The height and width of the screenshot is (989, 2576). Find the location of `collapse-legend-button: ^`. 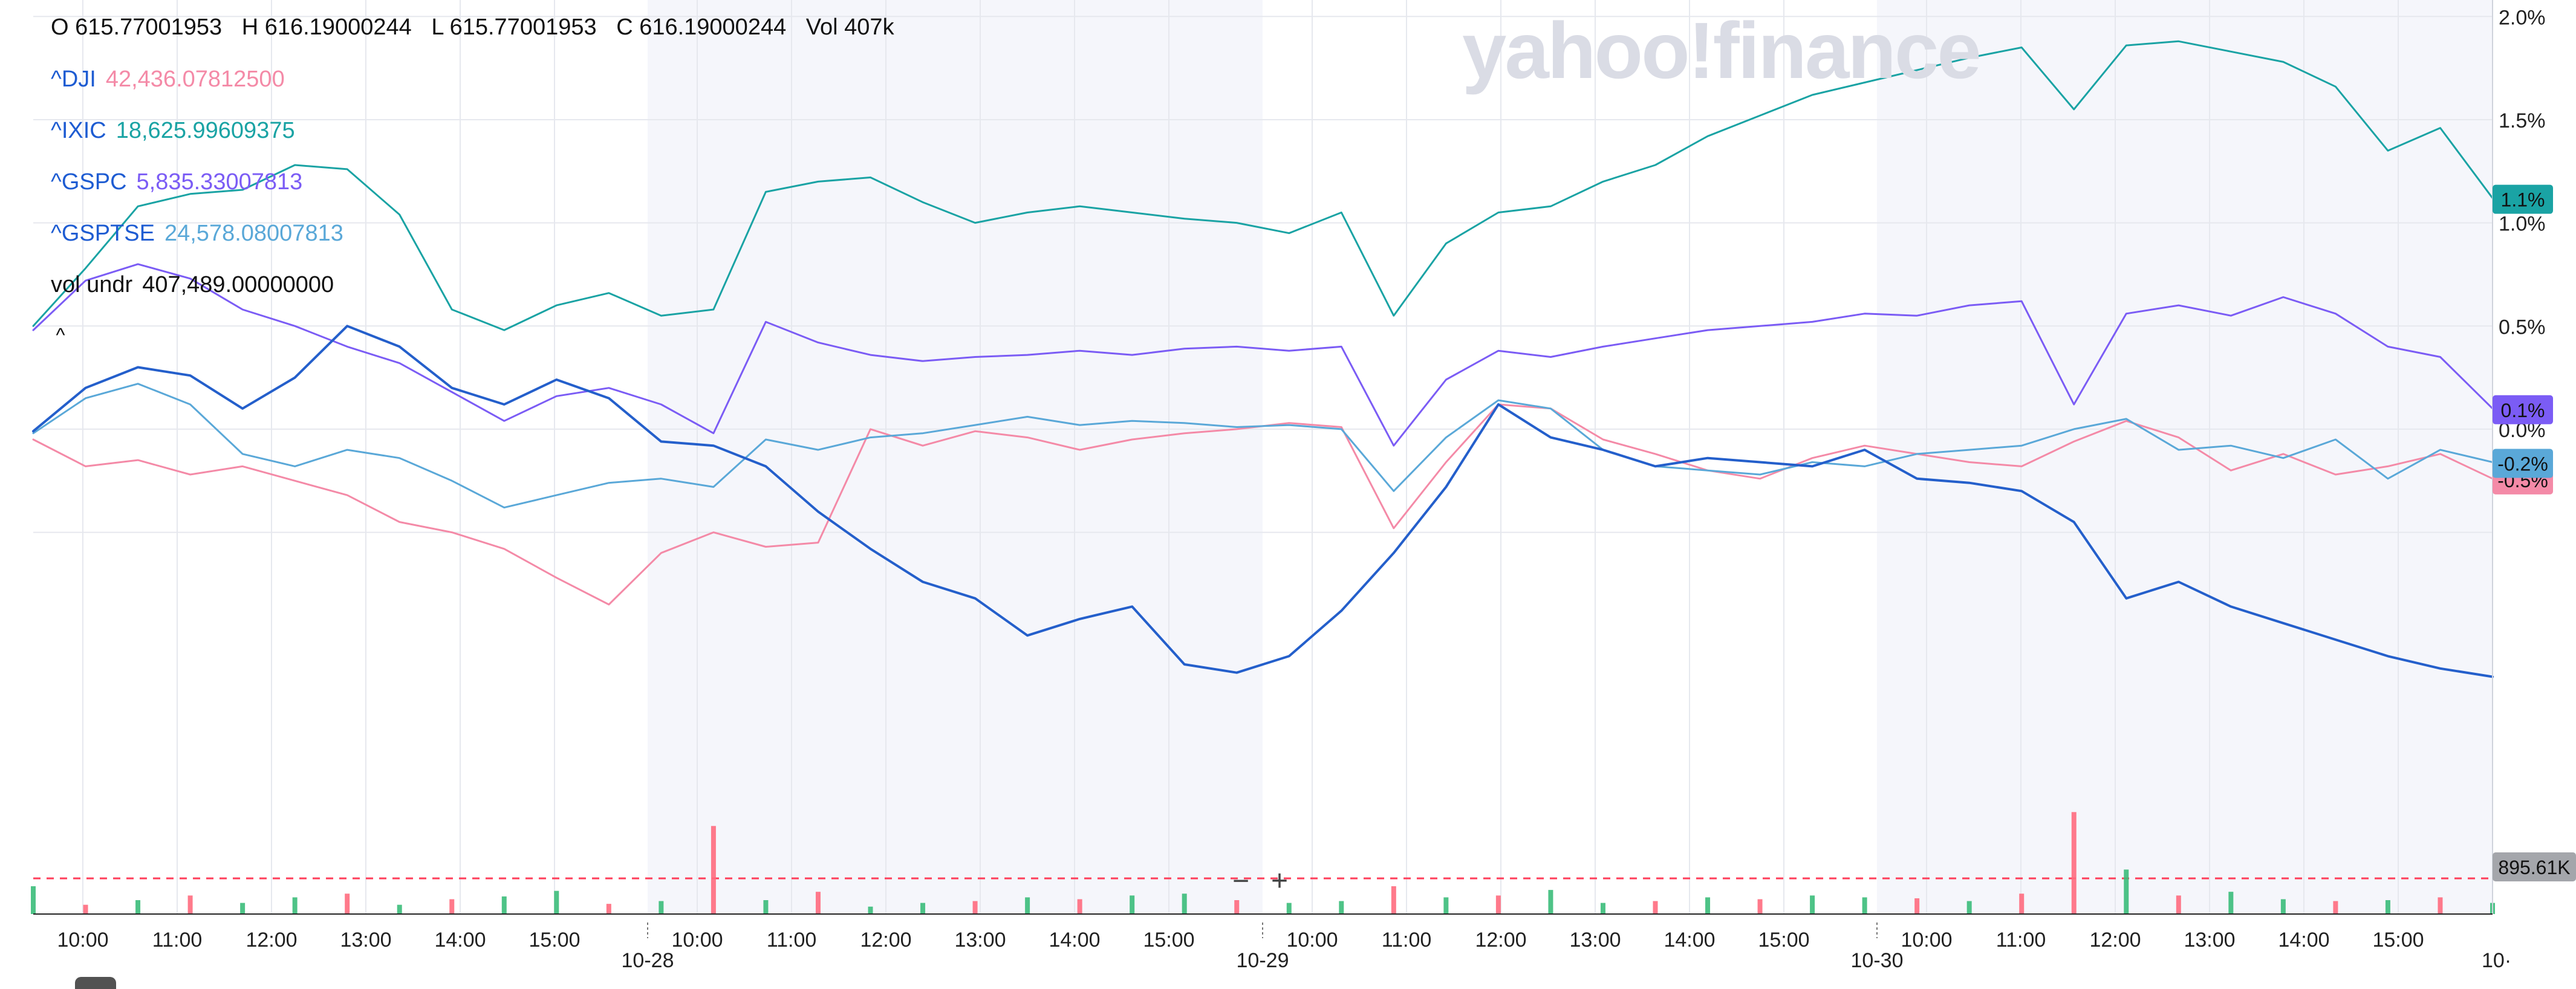

collapse-legend-button: ^ is located at coordinates (60, 335).